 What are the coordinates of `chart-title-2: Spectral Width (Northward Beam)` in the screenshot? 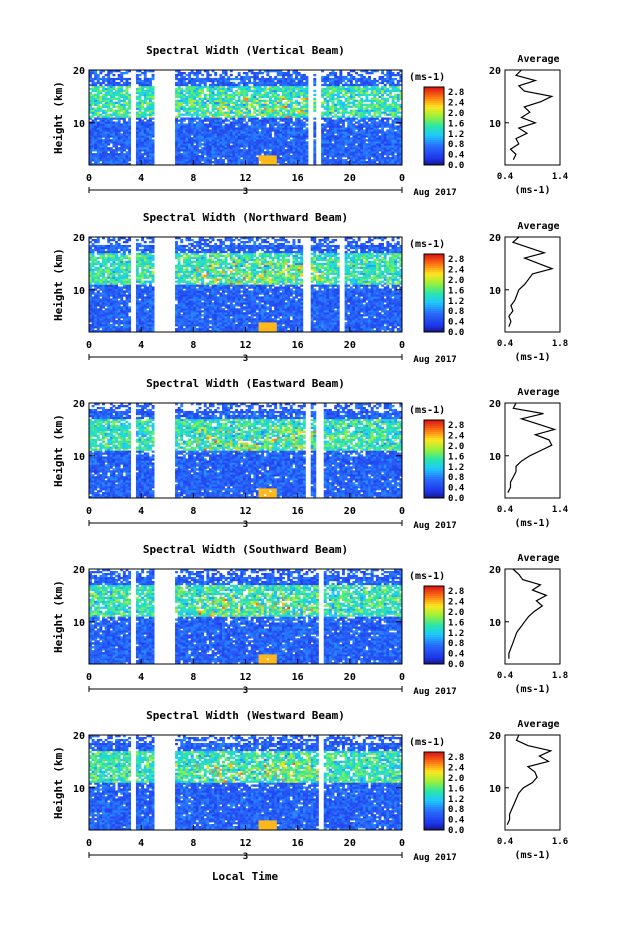 It's located at (245, 217).